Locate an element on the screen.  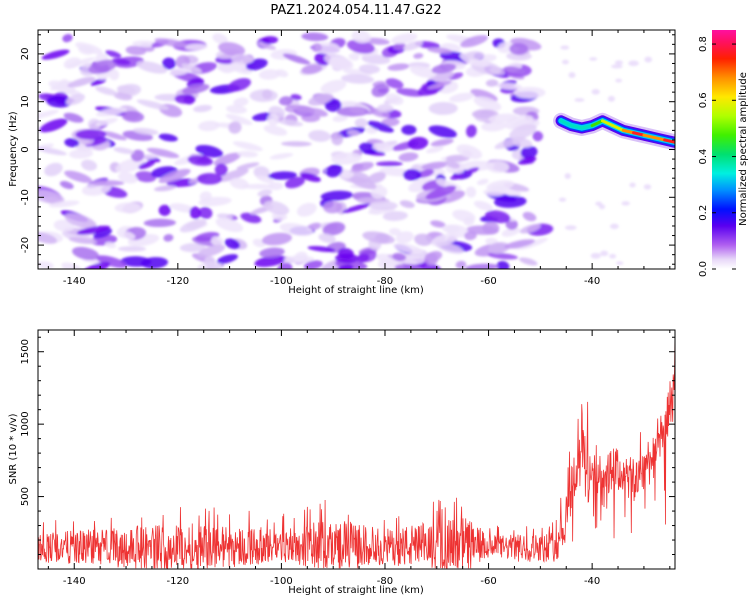
spectrogram-y-tick-label: 10 is located at coordinates (25, 101).